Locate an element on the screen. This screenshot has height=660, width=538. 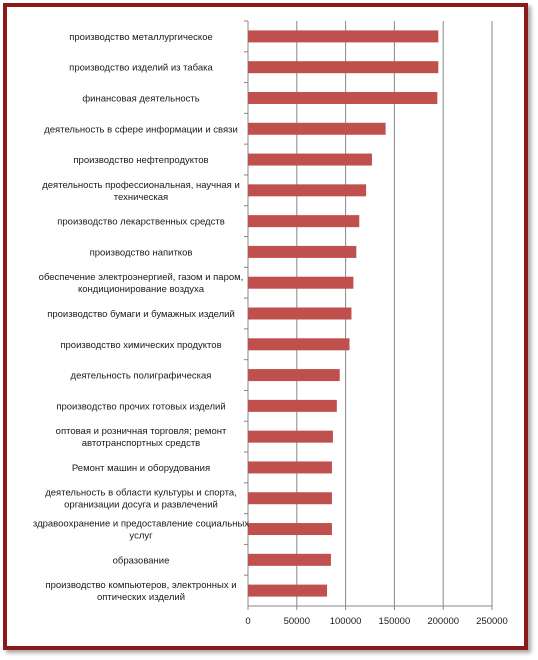
category-label: Ремонт машин и оборудования is located at coordinates (141, 468).